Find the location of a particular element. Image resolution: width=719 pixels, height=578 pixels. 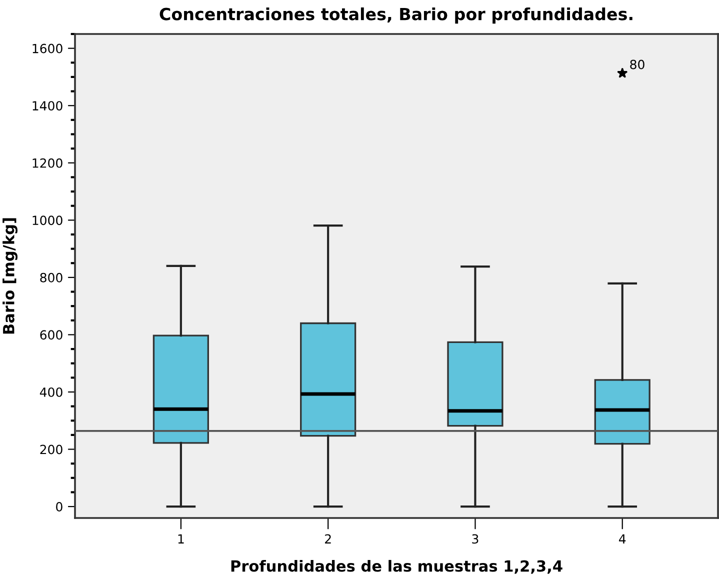

y-tick-label: 0 is located at coordinates (59, 507).